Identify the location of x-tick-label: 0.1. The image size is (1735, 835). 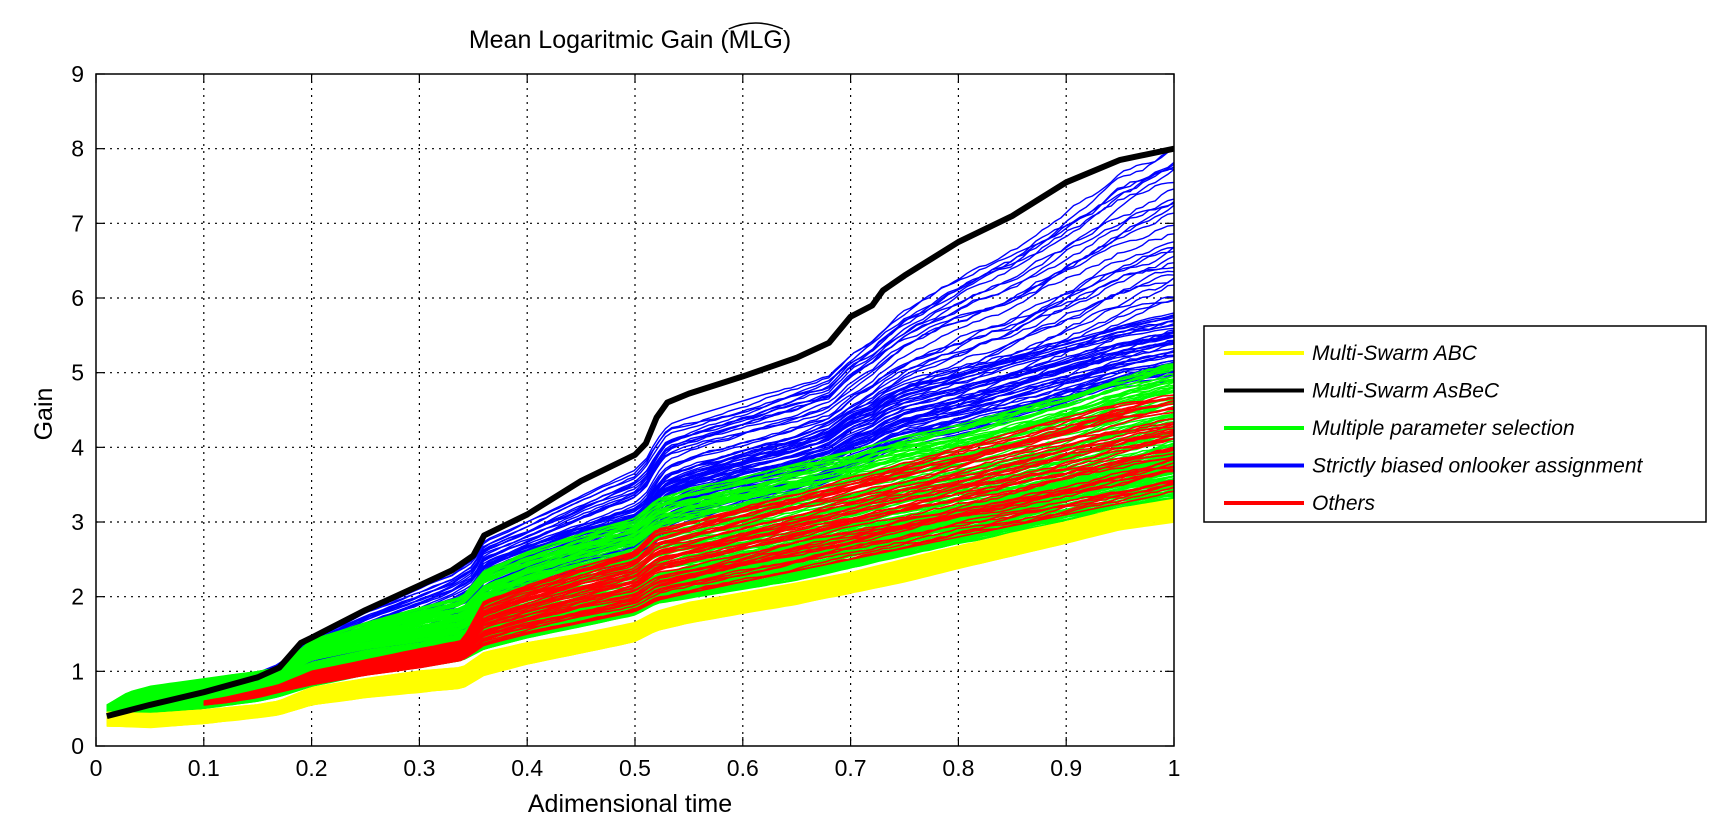
(204, 768).